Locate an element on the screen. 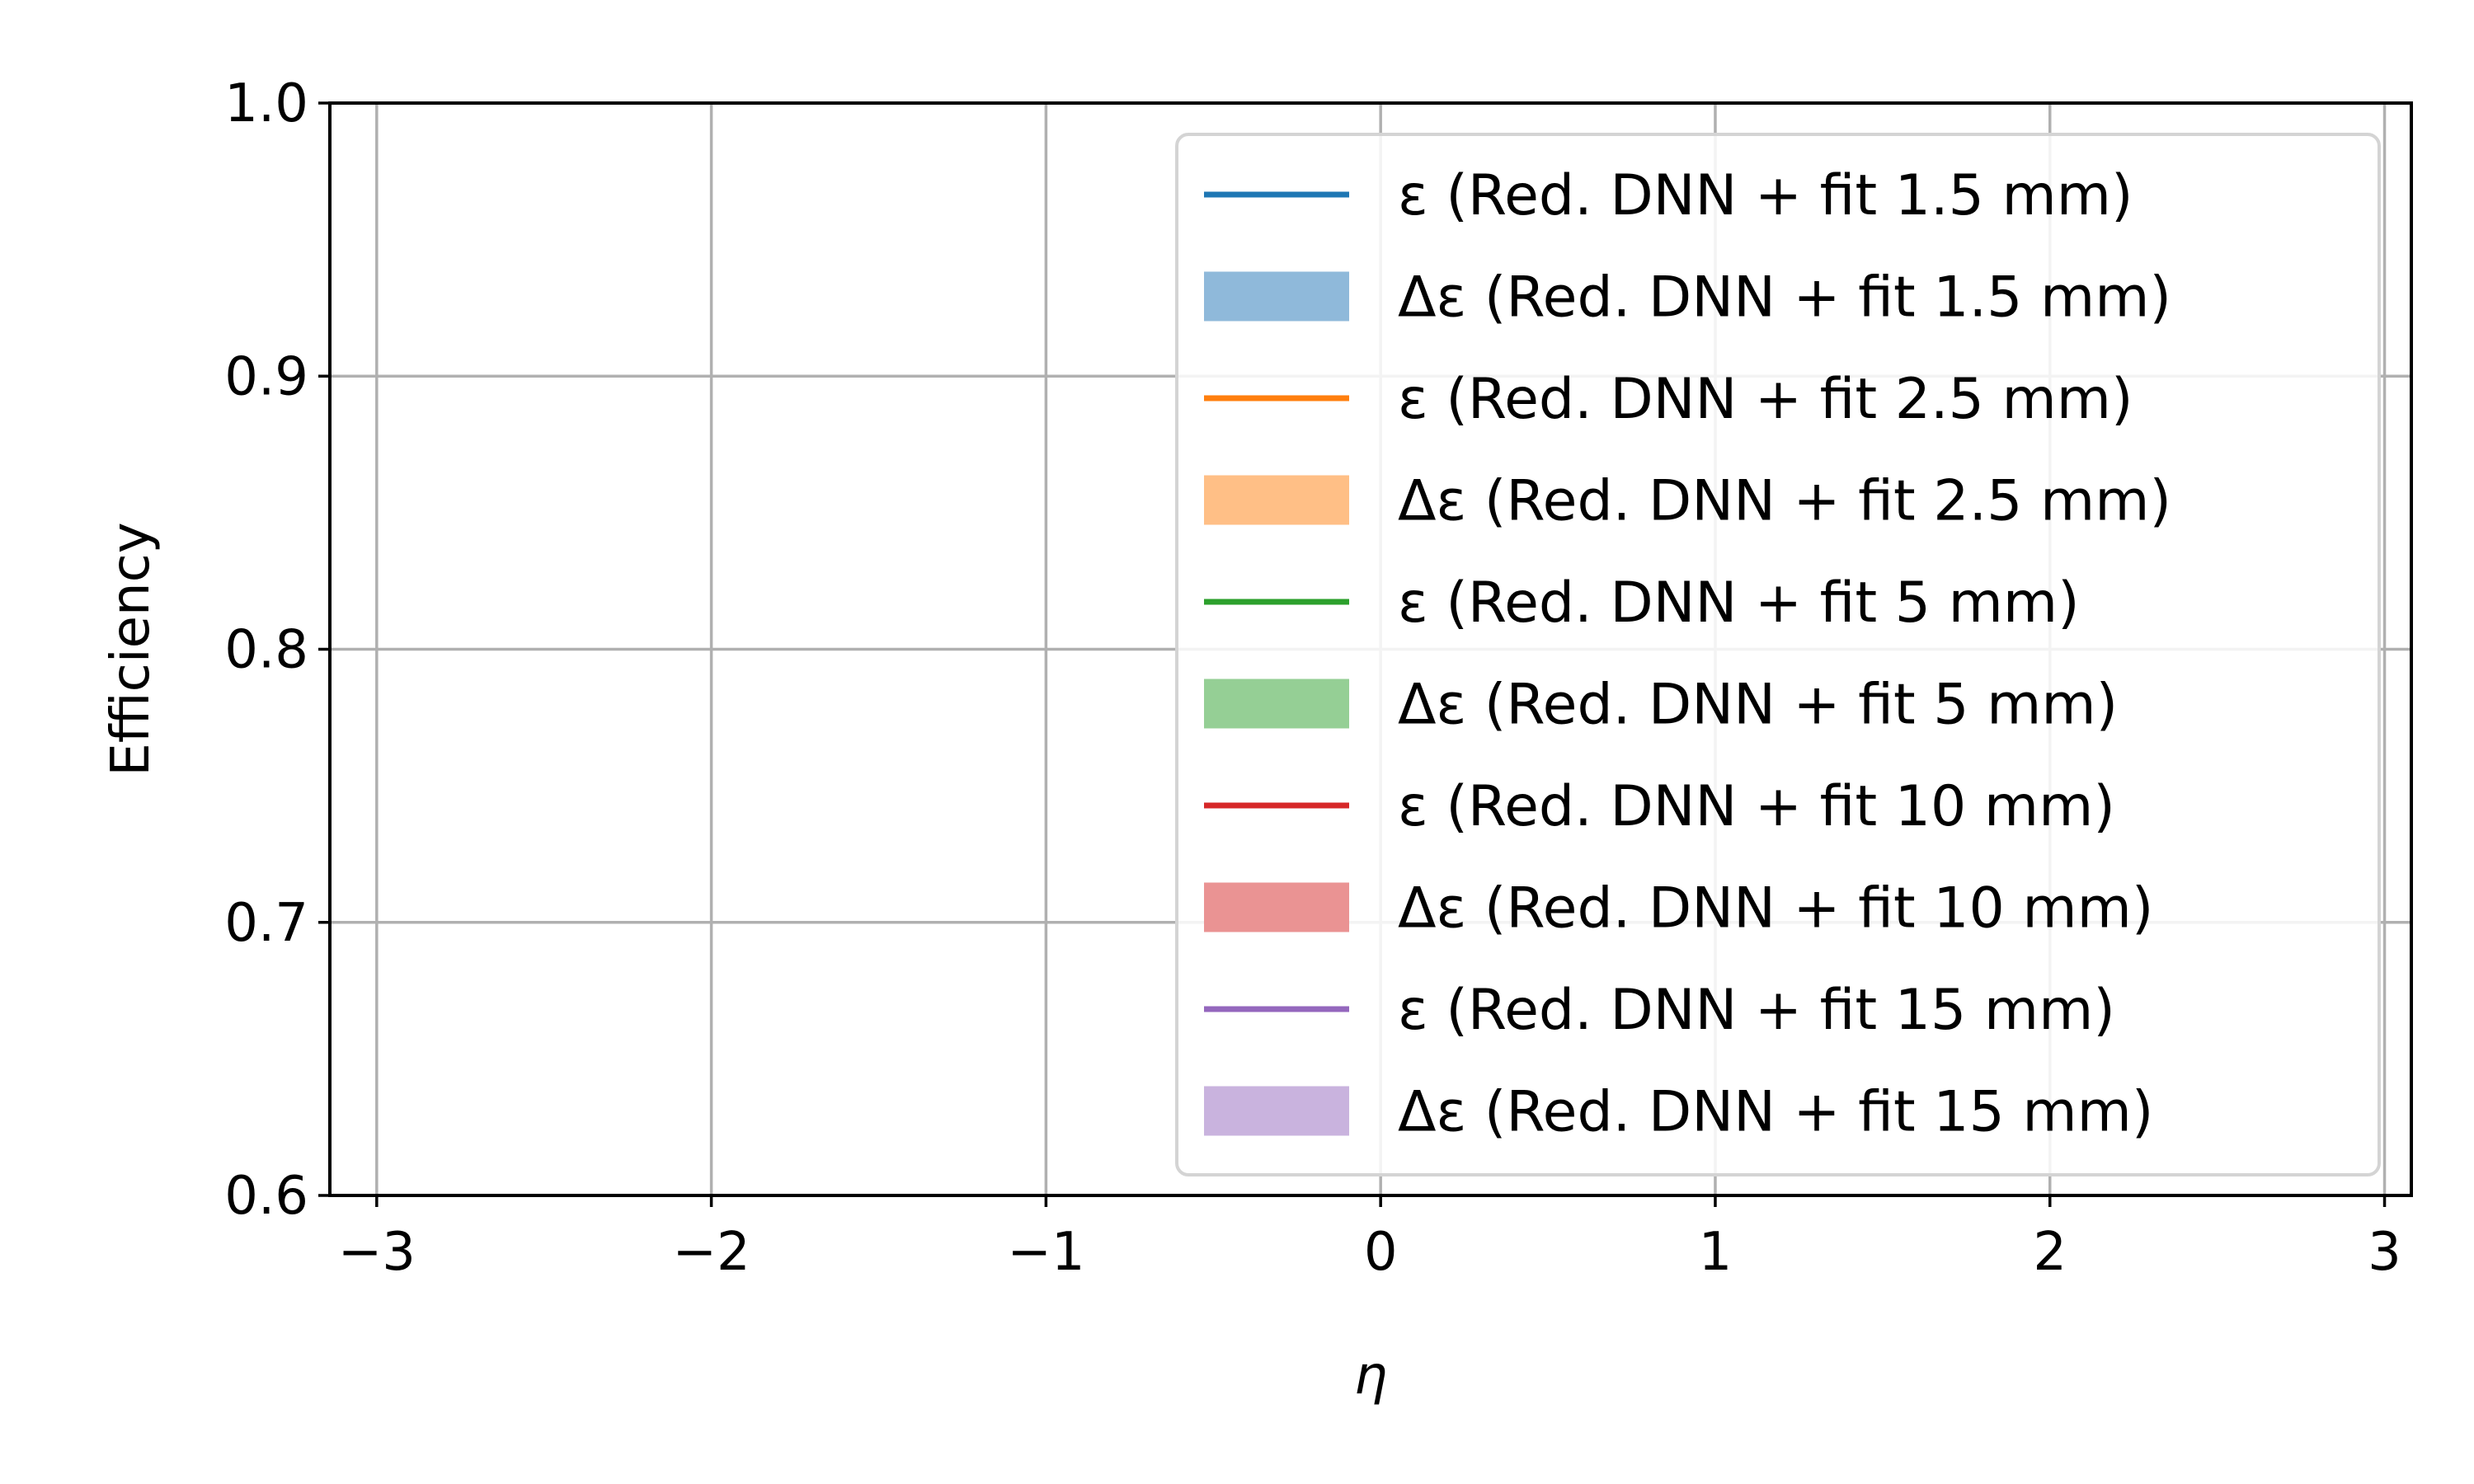 Image resolution: width=2474 pixels, height=1484 pixels. legend-label: ε (Red. DNN + fit 15 mm) is located at coordinates (1756, 1011).